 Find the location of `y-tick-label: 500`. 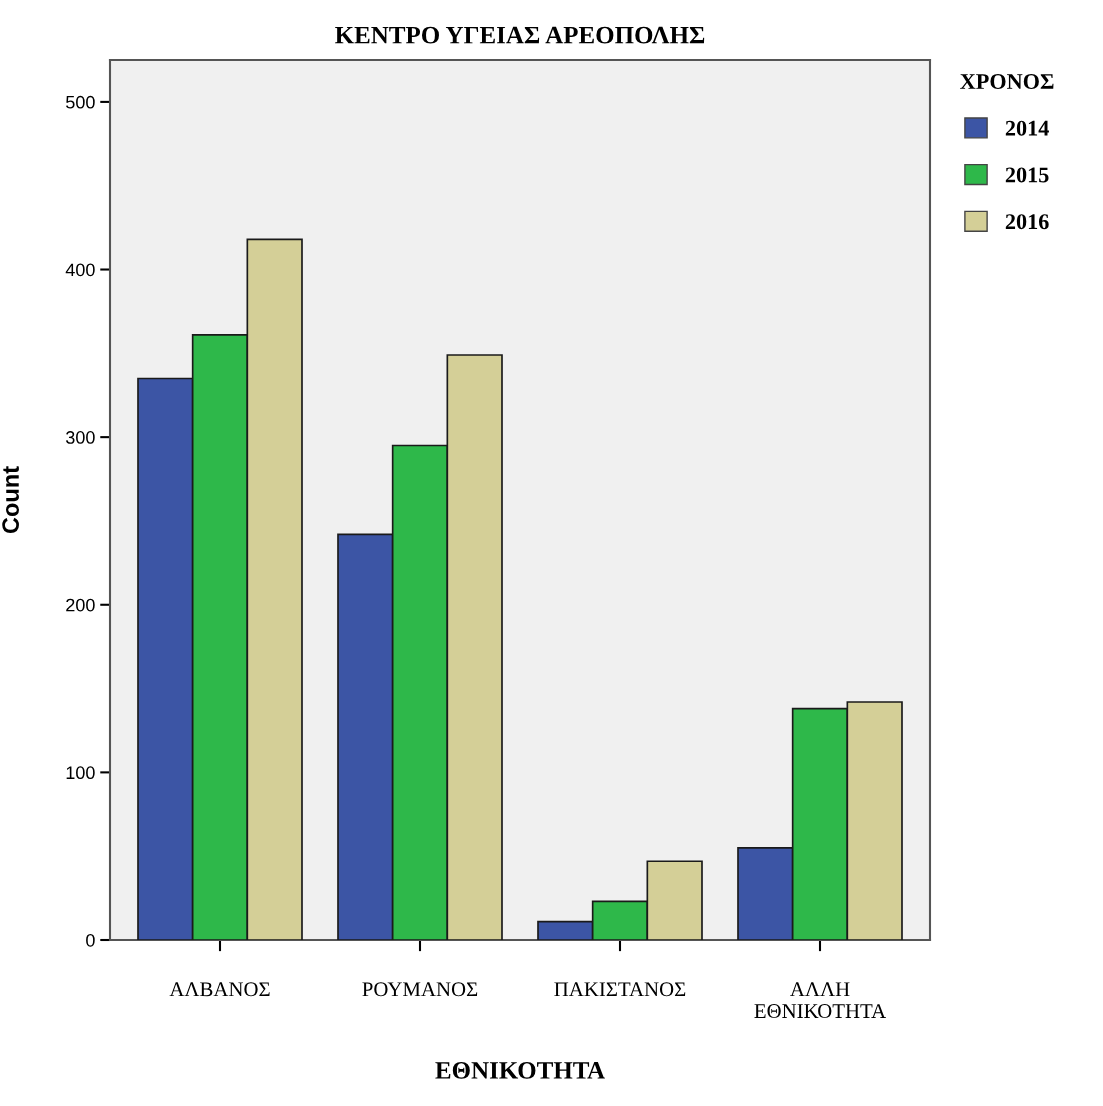

y-tick-label: 500 is located at coordinates (80, 102).